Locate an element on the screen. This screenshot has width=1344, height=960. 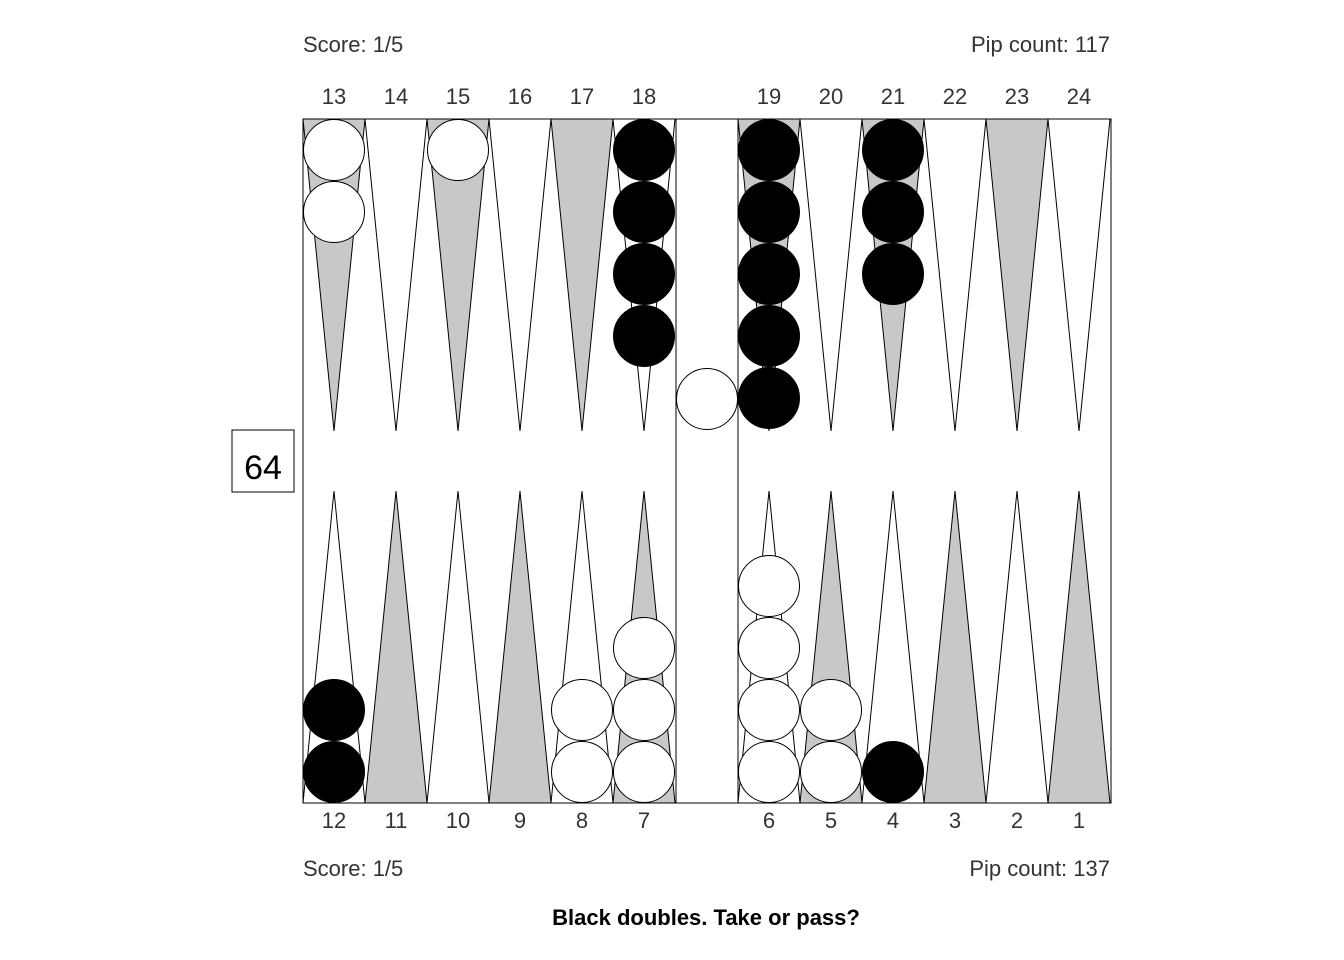
white-checker-on-bar is located at coordinates (707, 399).